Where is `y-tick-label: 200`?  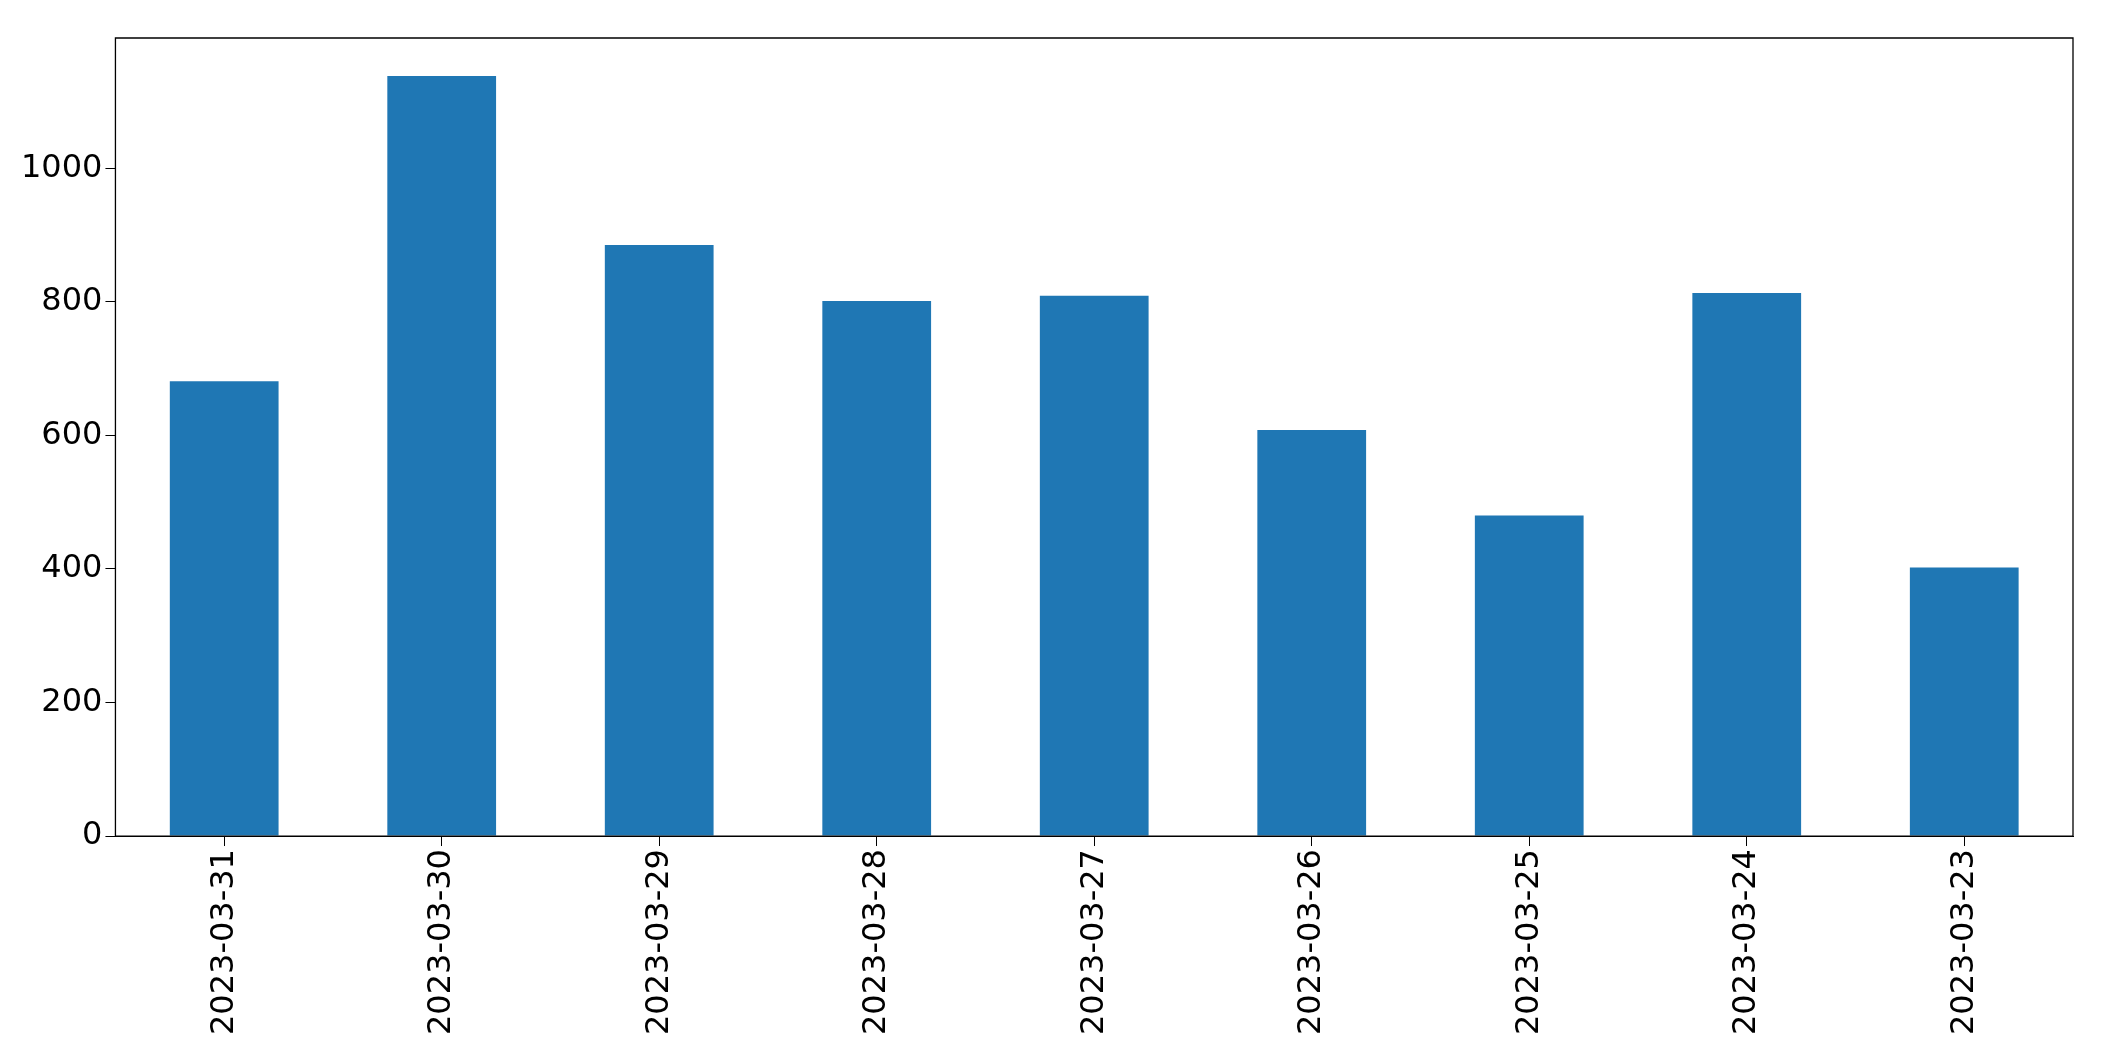 y-tick-label: 200 is located at coordinates (72, 699).